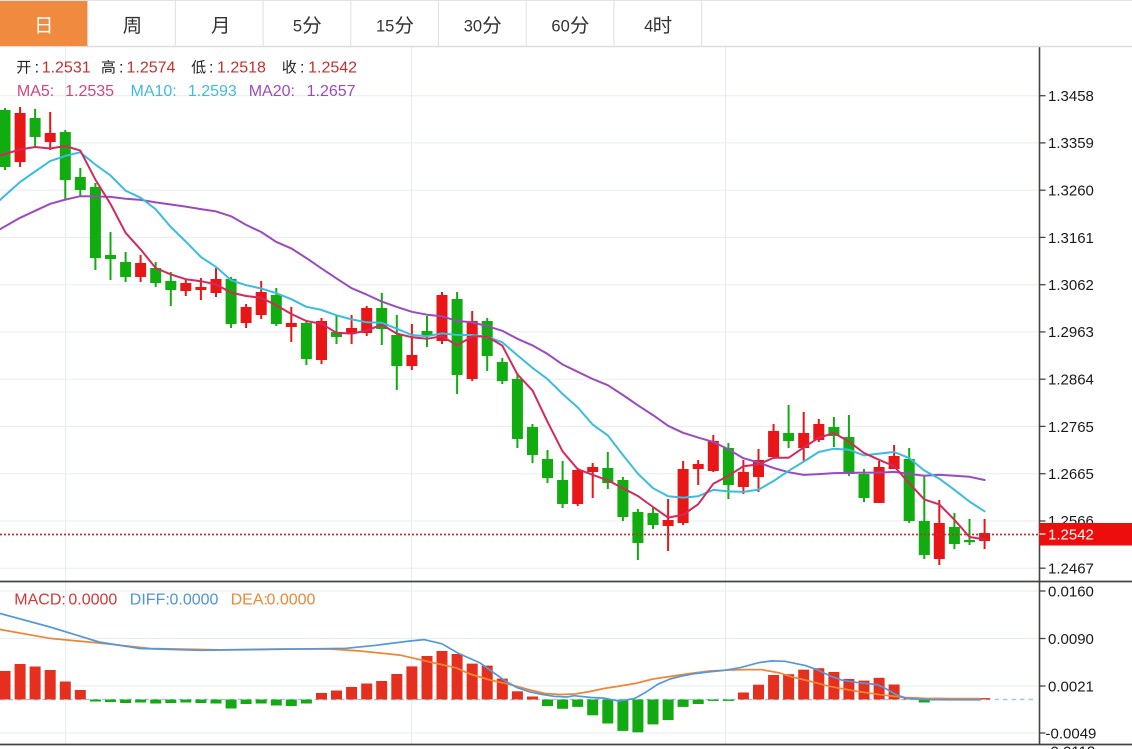 This screenshot has width=1132, height=749. I want to click on svg-text: 0.0160, so click(1071, 591).